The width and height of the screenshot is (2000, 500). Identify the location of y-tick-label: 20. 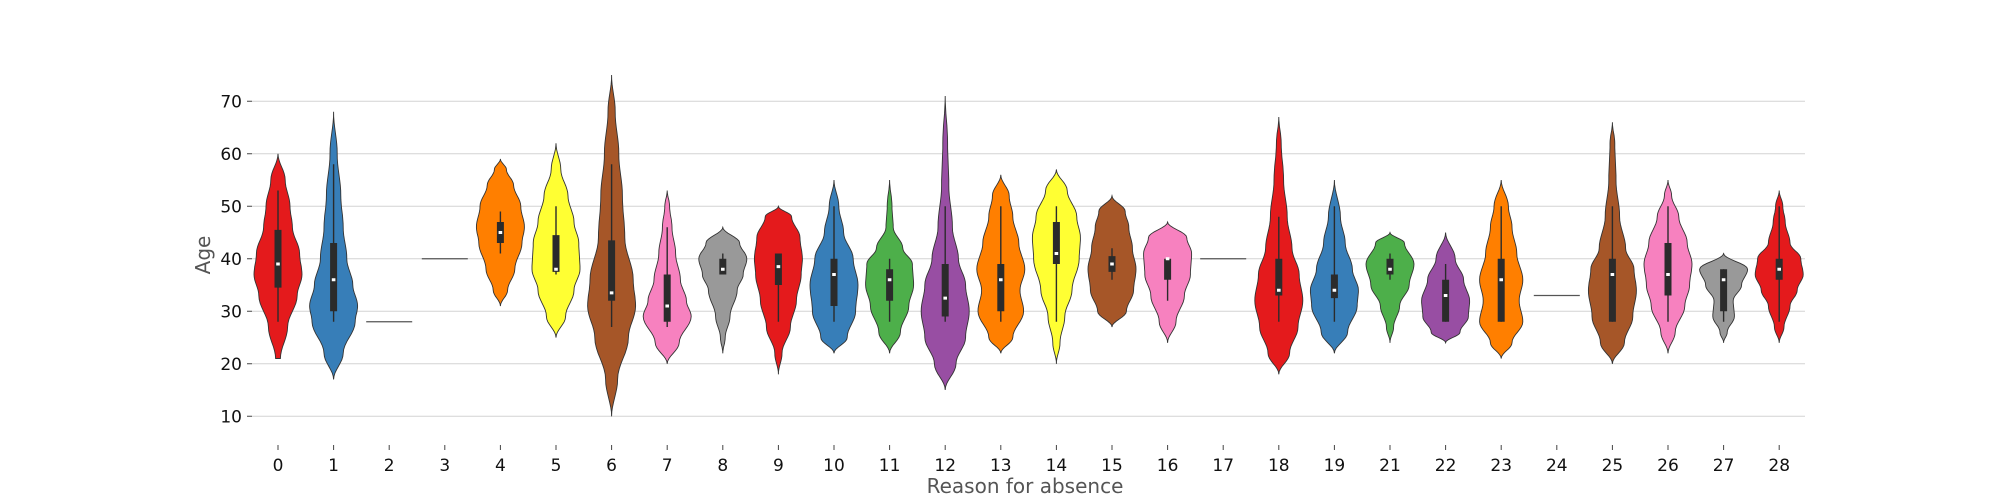
(231, 365).